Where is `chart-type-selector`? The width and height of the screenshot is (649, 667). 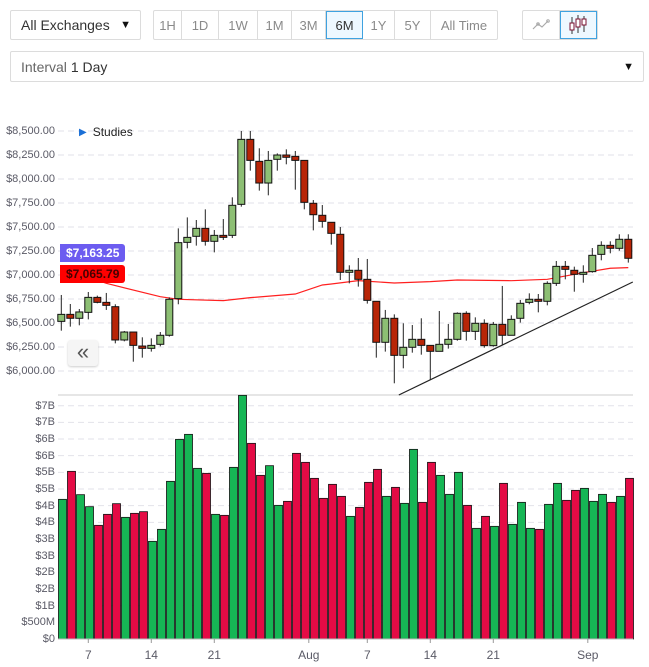
chart-type-selector is located at coordinates (560, 25).